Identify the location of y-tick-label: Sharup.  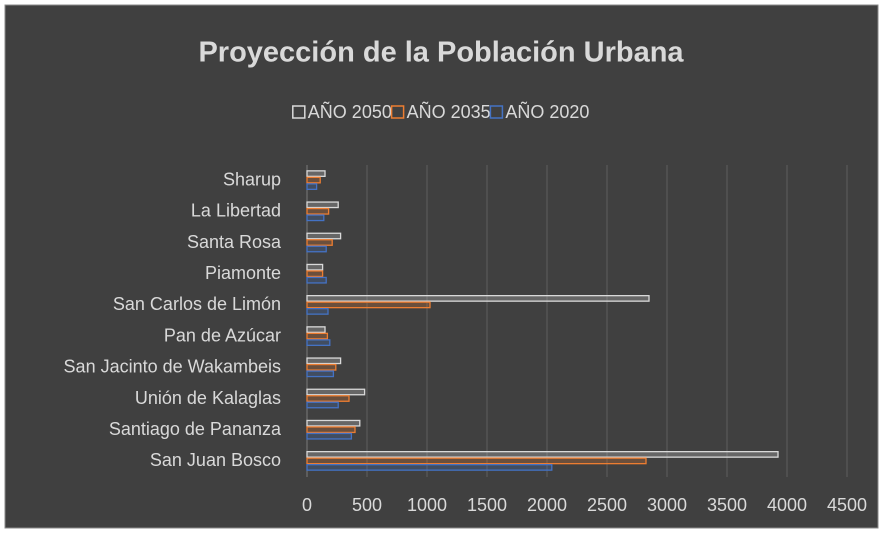
(252, 179).